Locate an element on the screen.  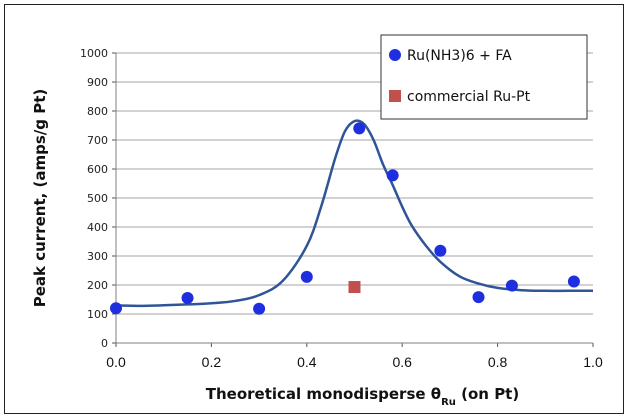
x-axis-title-subscript: Ru is located at coordinates (448, 402).